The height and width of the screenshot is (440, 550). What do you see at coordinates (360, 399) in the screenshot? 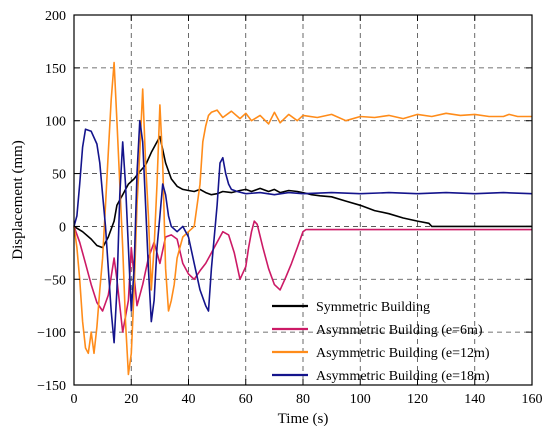
I see `x-tick-label: 100` at bounding box center [360, 399].